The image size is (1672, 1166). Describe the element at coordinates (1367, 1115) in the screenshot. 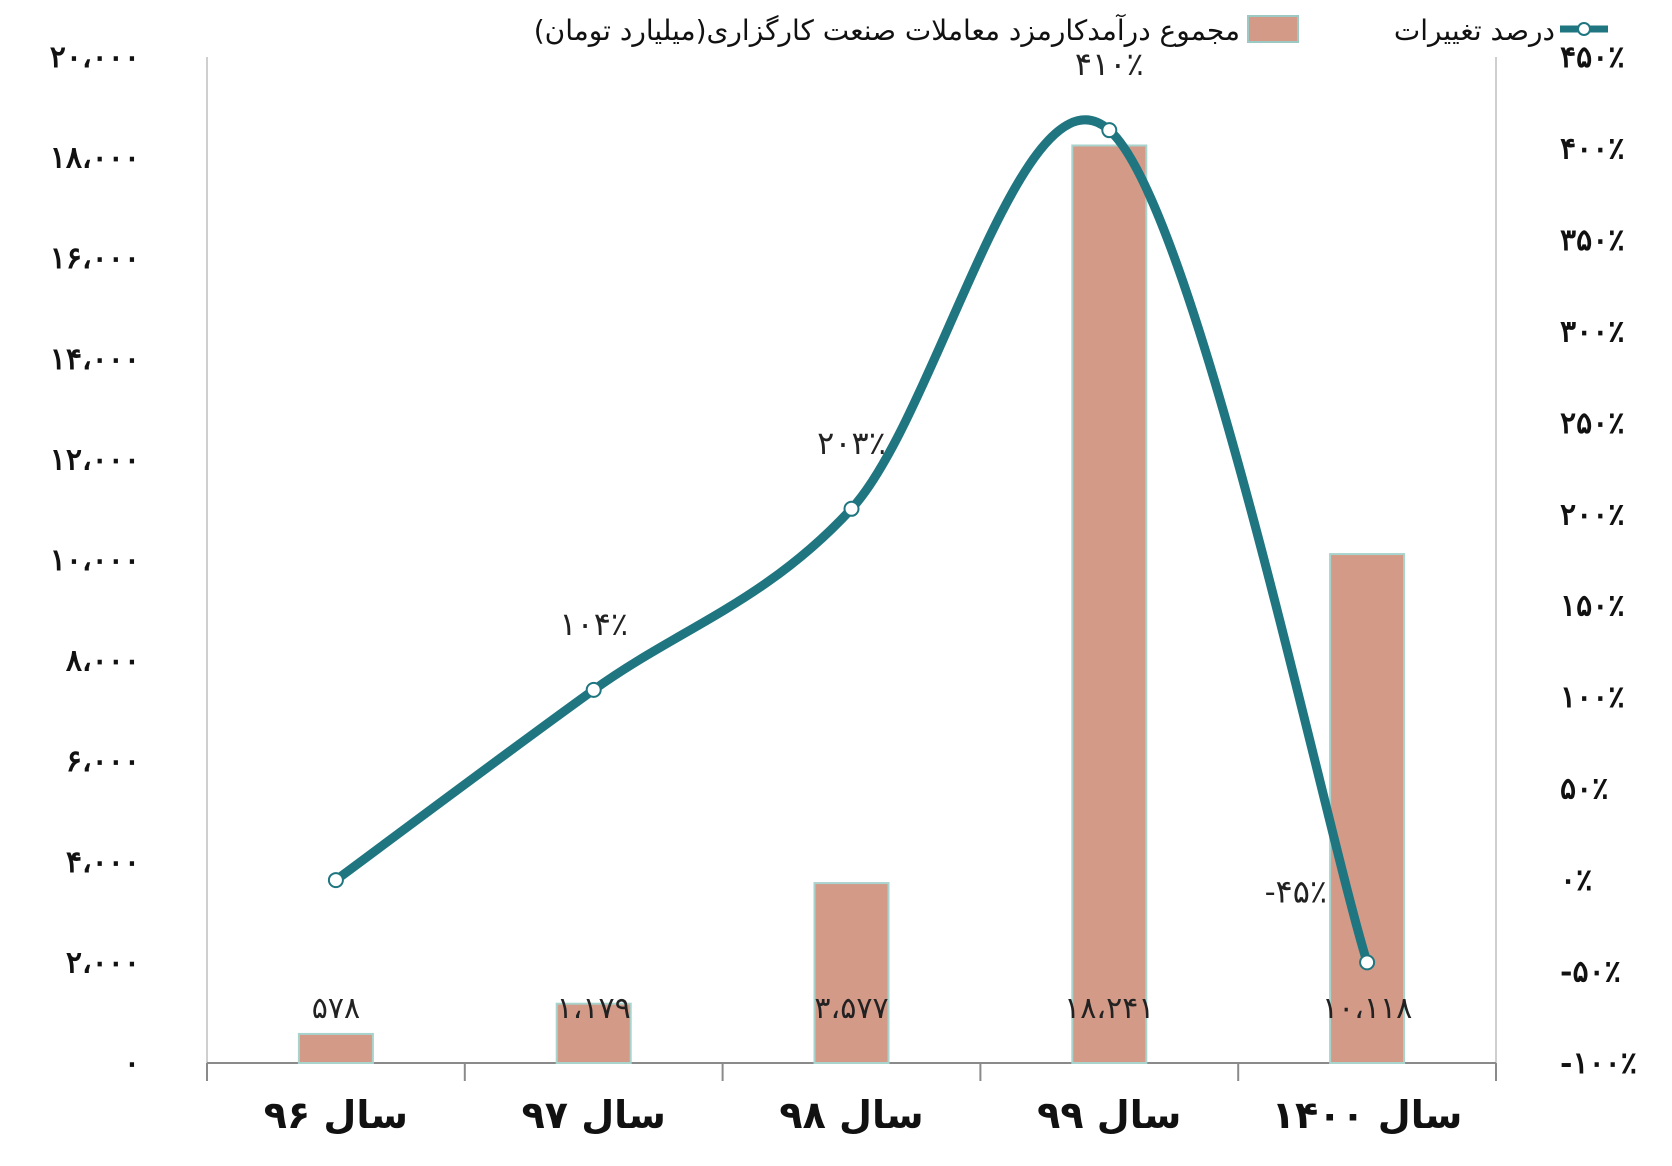

I see `category-label: سال ۱۴۰۰` at that location.